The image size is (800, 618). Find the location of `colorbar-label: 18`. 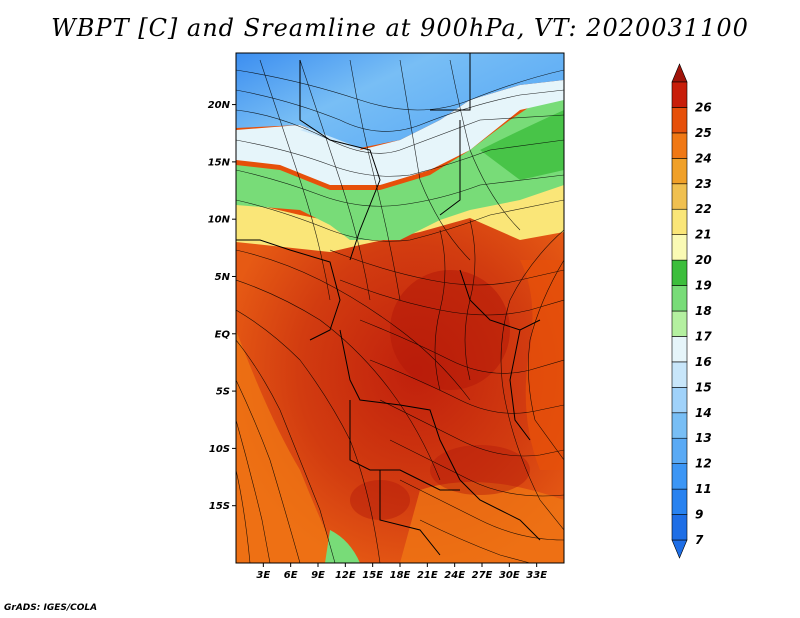

colorbar-label: 18 is located at coordinates (703, 311).